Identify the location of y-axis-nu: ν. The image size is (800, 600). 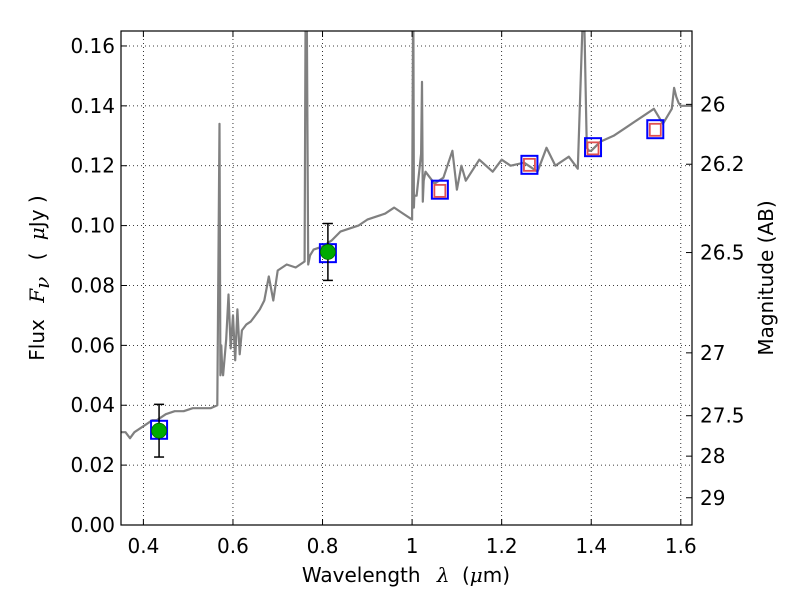
(42, 283).